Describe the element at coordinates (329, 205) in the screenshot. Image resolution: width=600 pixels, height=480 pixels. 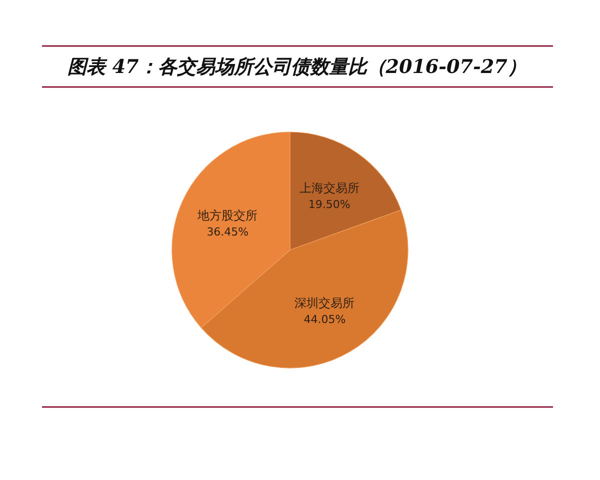
I see `data-label: 19.50%` at that location.